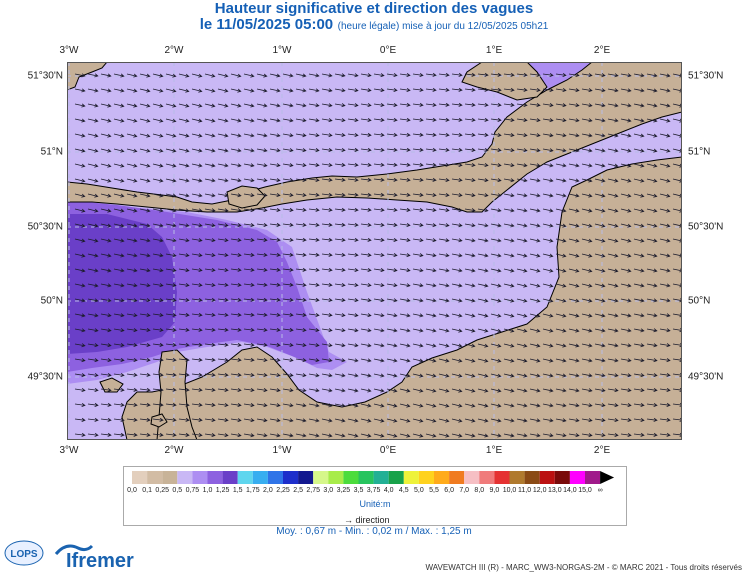  Describe the element at coordinates (464, 490) in the screenshot. I see `legend-tick-label: 7,0` at that location.